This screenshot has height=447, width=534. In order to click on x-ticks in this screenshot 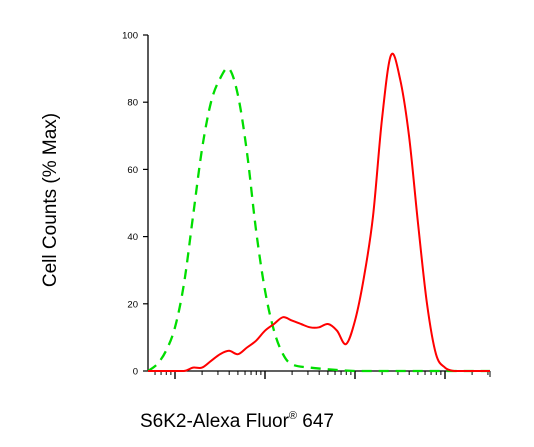, I will do `click(322, 375)`.